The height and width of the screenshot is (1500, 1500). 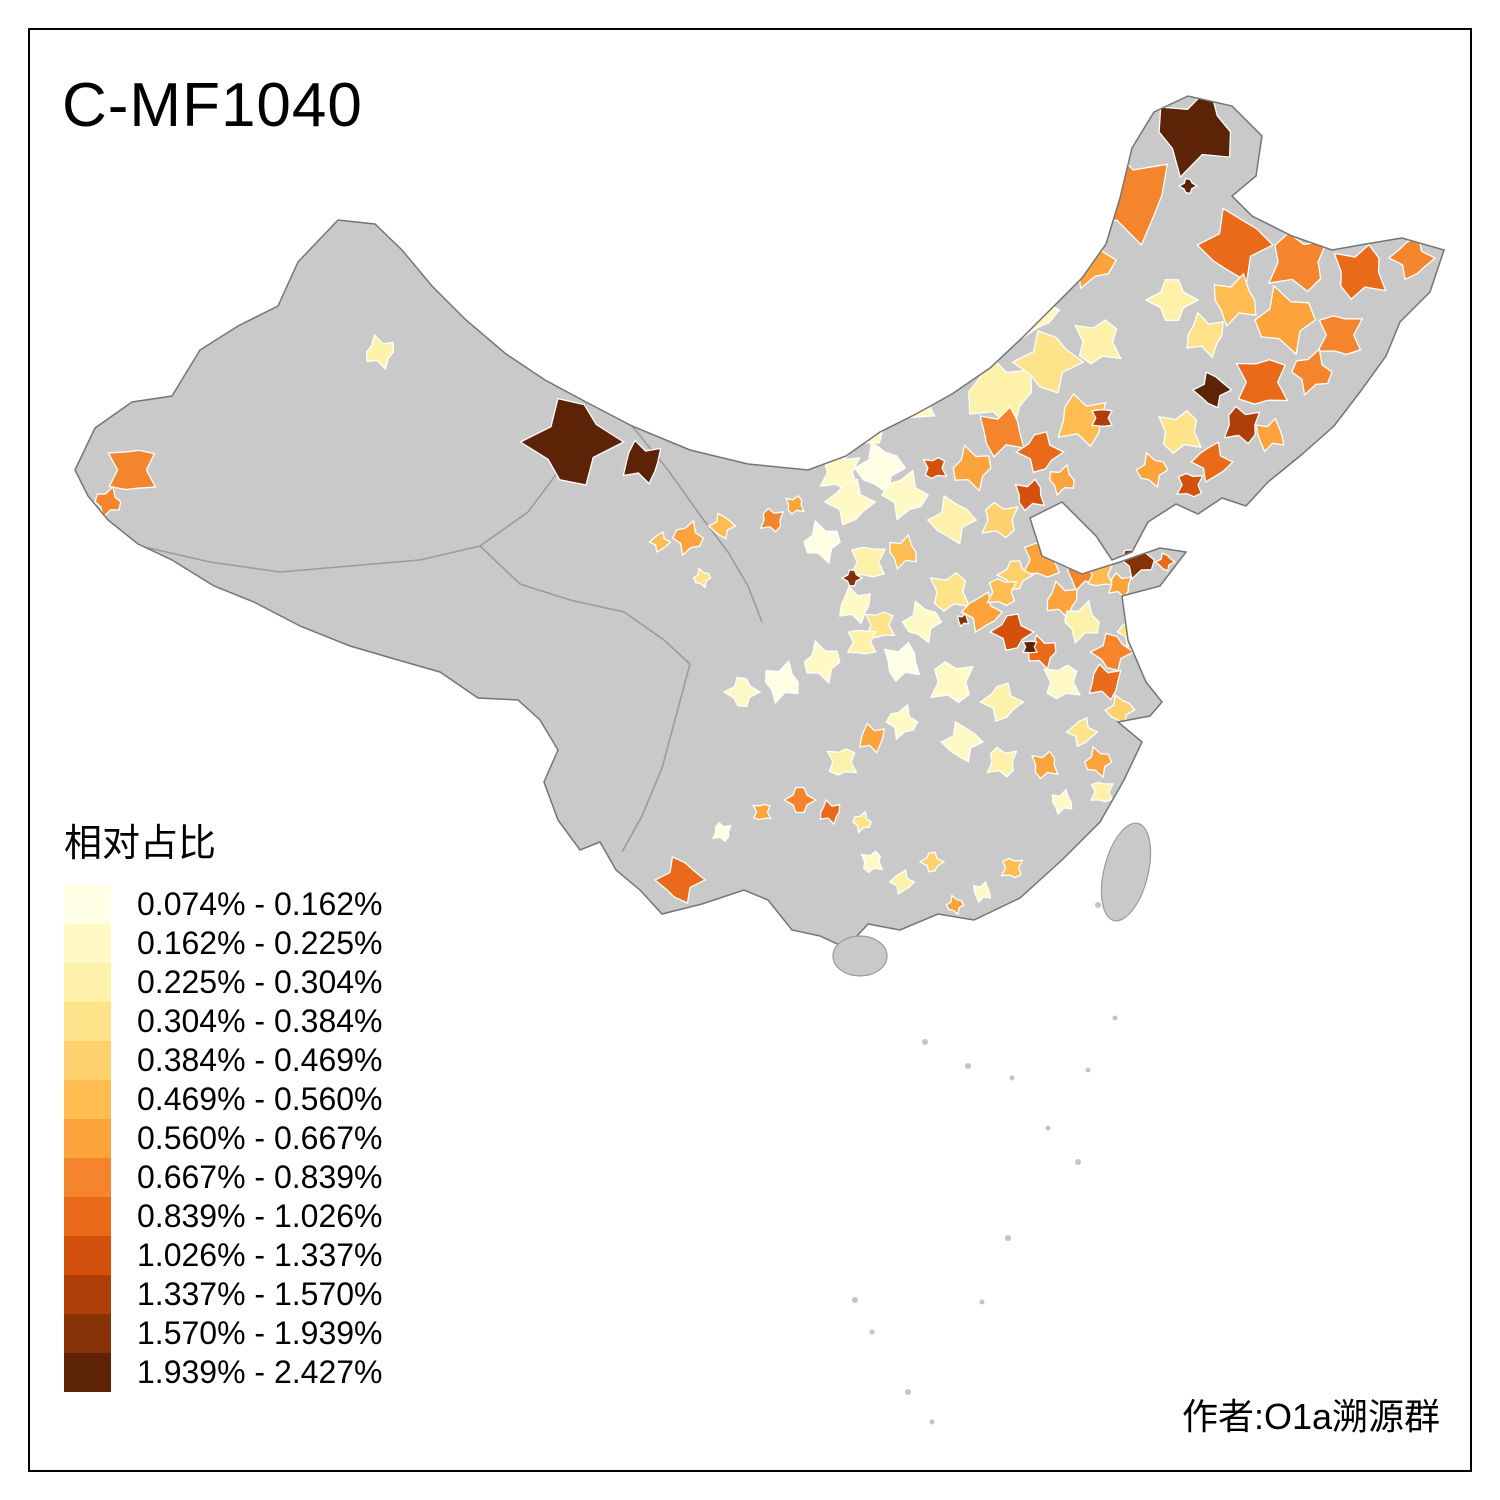 What do you see at coordinates (1310, 1416) in the screenshot?
I see `author-credit: 作者:O1a溯源群` at bounding box center [1310, 1416].